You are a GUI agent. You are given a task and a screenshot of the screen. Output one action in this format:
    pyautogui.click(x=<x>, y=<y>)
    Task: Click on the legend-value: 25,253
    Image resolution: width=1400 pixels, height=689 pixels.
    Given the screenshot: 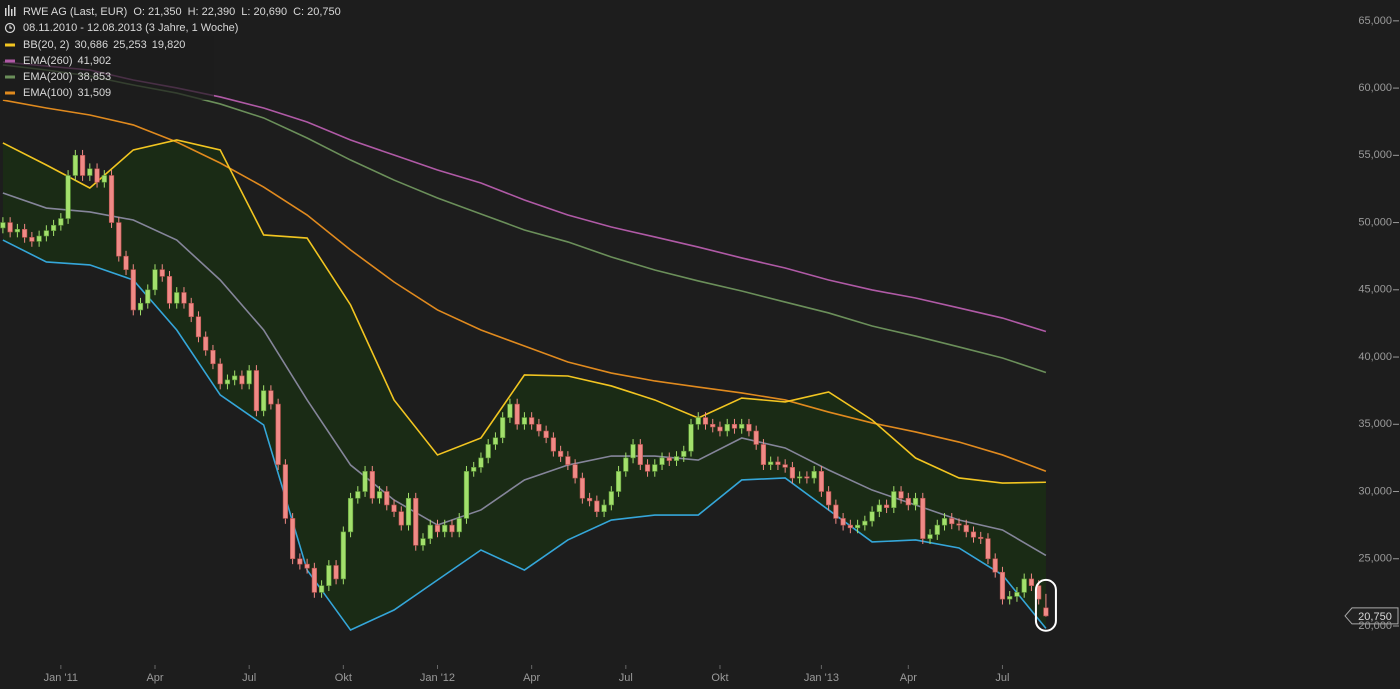 What is the action you would take?
    pyautogui.click(x=130, y=45)
    